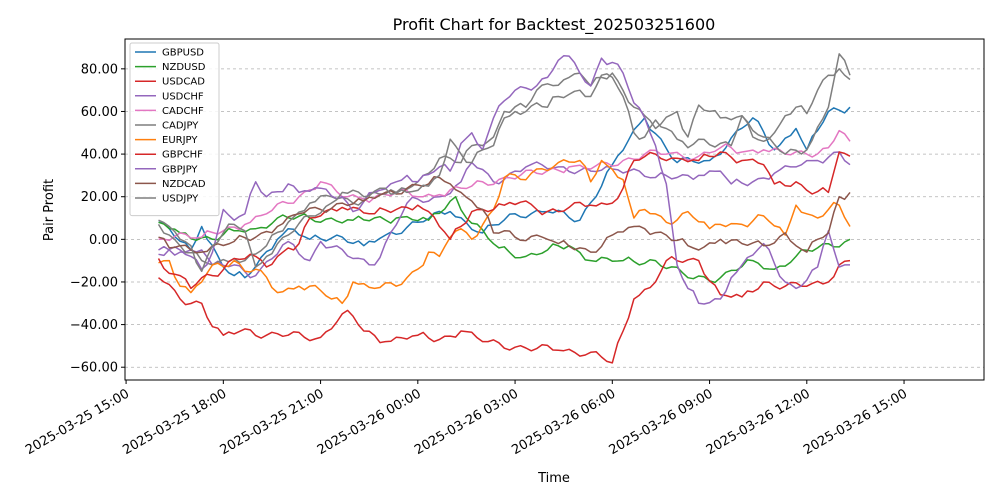 The image size is (1000, 500). Describe the element at coordinates (99, 112) in the screenshot. I see `y-tick-label: 60.00` at that location.